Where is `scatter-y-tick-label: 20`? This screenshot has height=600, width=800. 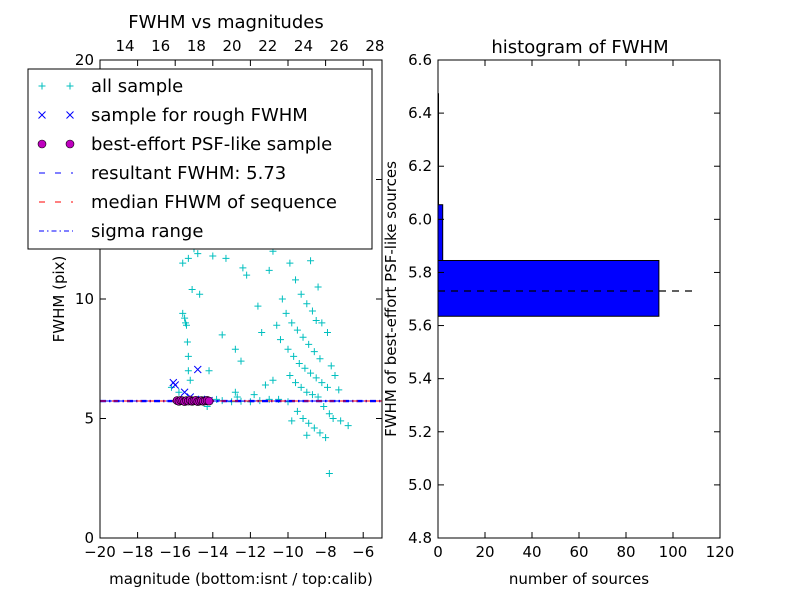
scatter-y-tick-label: 20 is located at coordinates (84, 60).